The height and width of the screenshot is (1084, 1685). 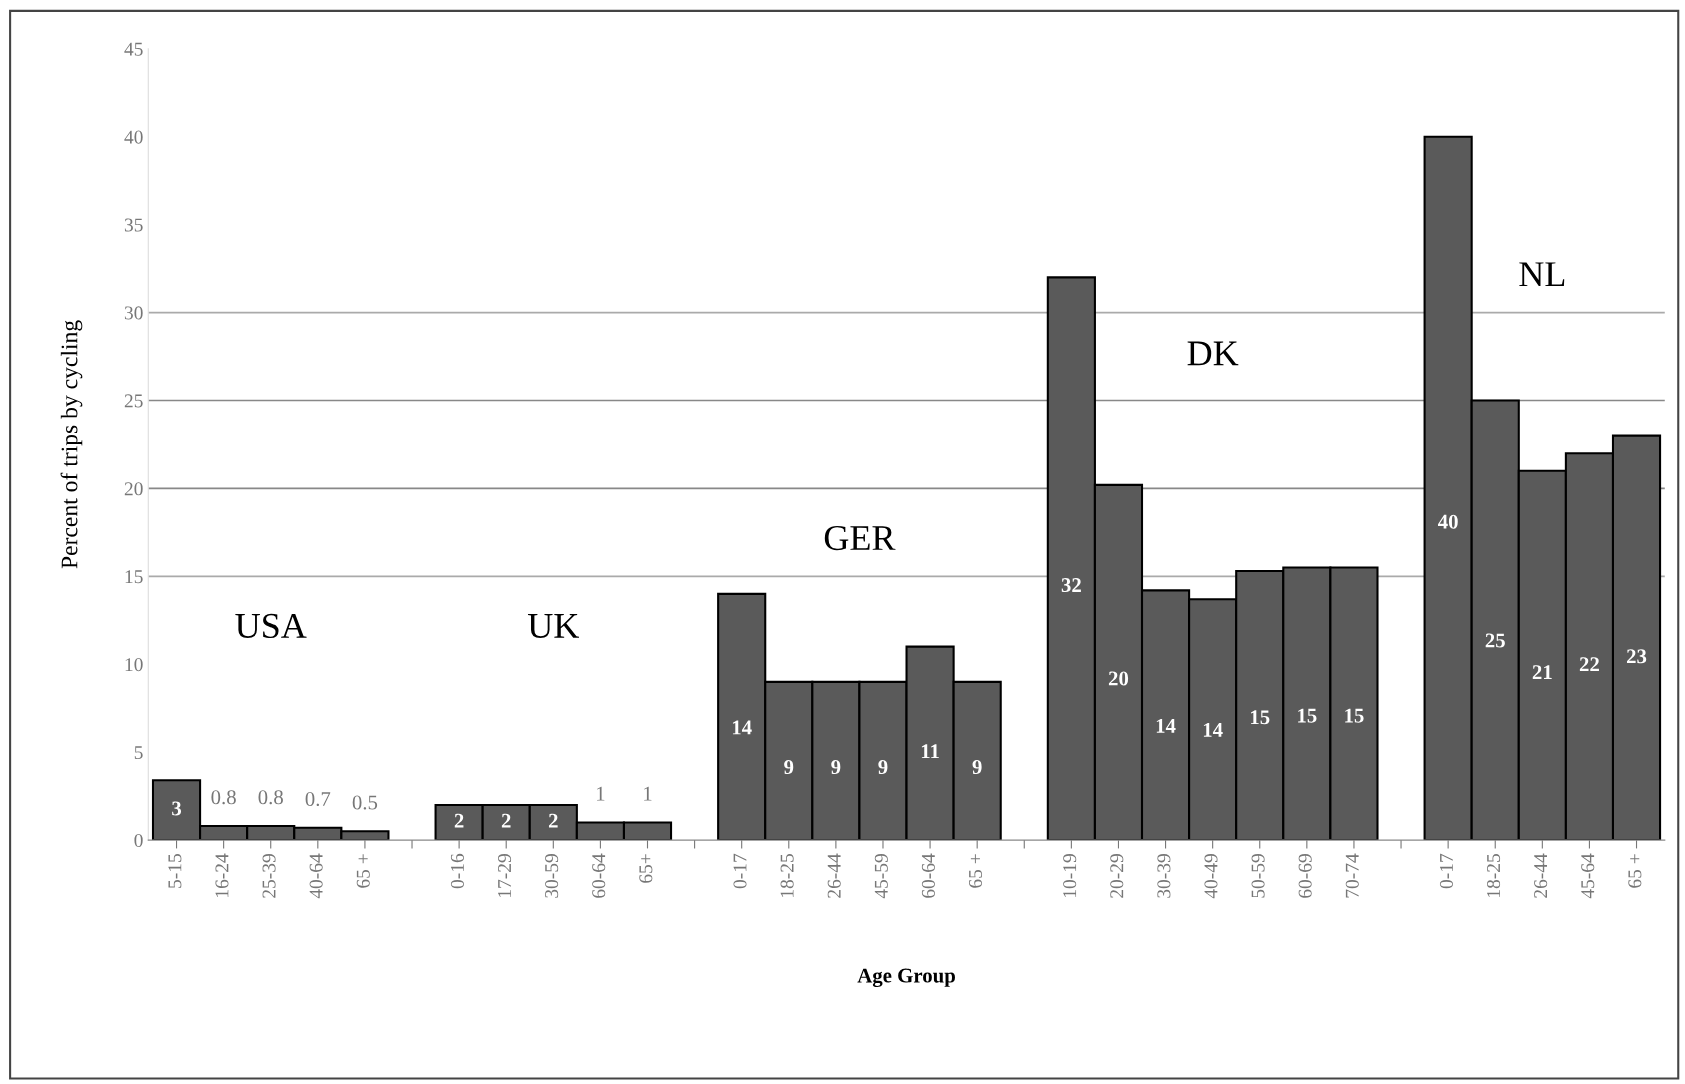 I want to click on x-tick-label: 16-24, so click(x=222, y=875).